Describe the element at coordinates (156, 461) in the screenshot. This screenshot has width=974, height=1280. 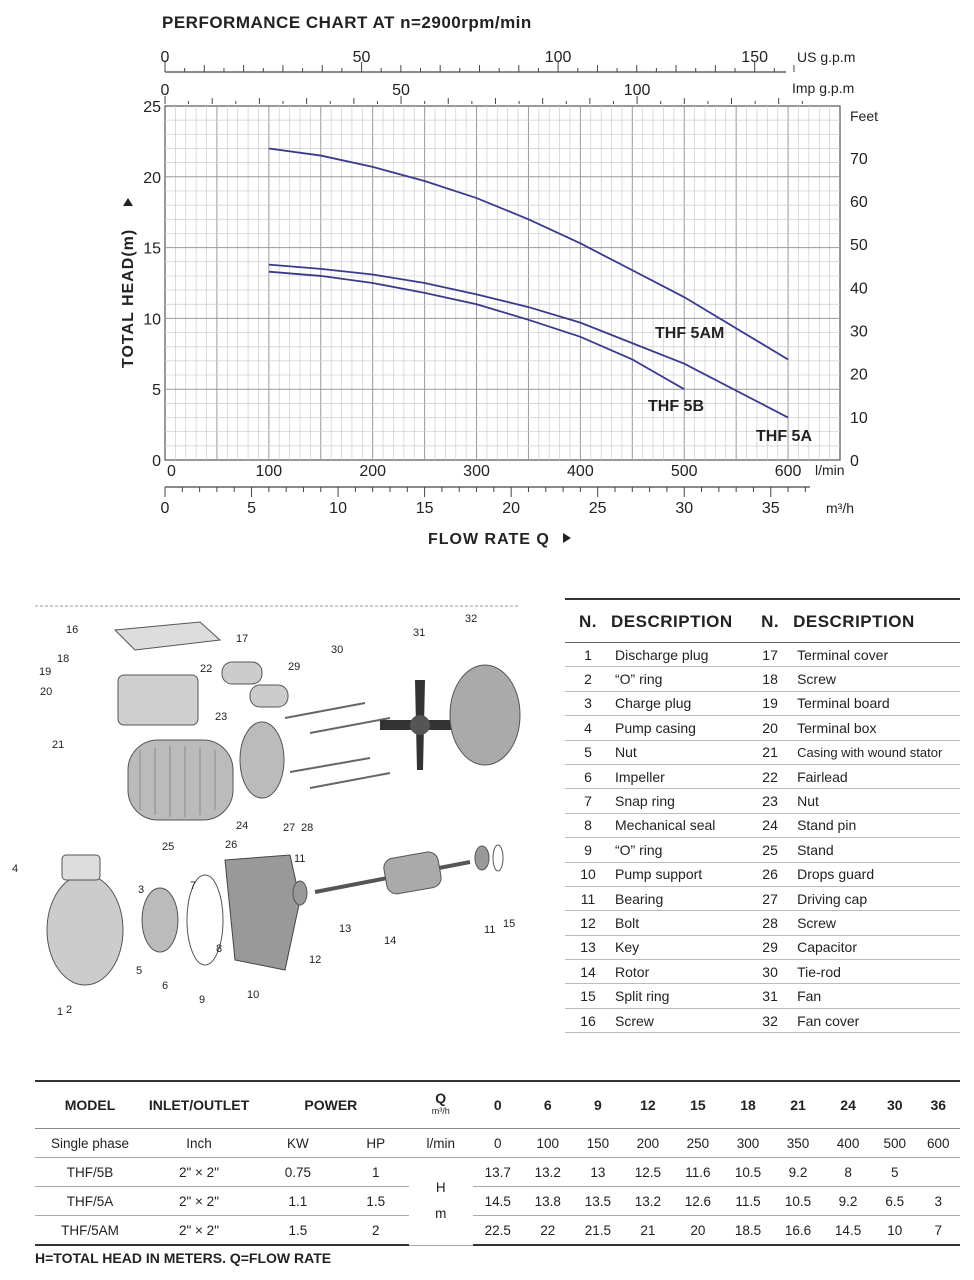
I see `y-tick-label: 0` at that location.